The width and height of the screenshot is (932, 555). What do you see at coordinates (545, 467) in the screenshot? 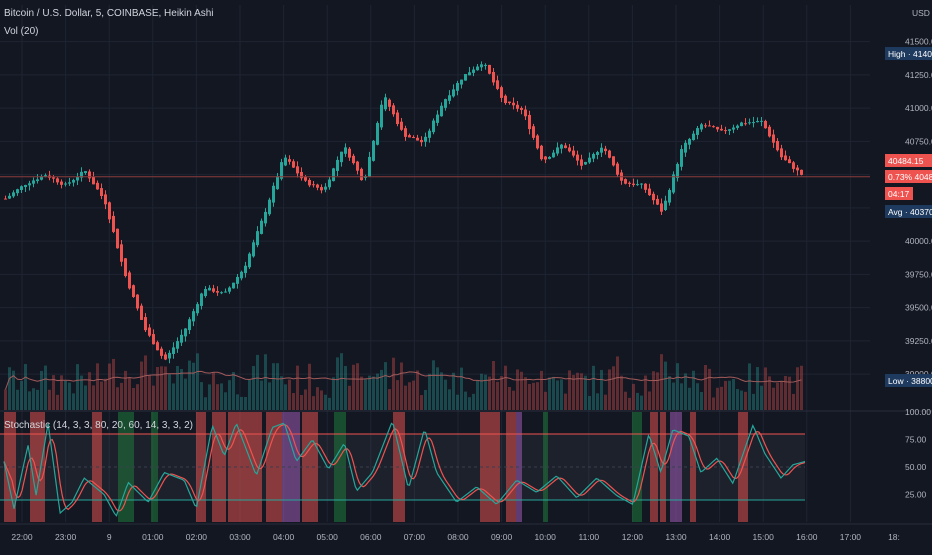
I see `stoch-highlight-band` at bounding box center [545, 467].